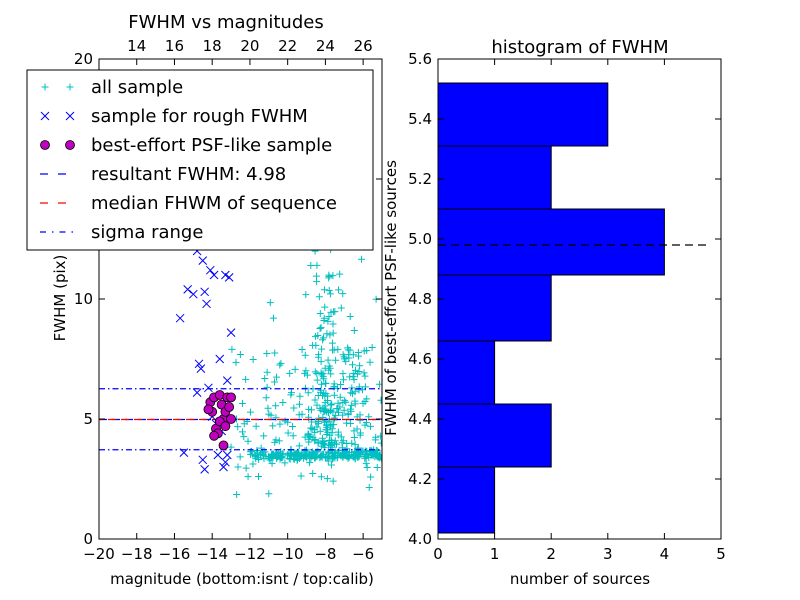 Image resolution: width=800 pixels, height=600 pixels. I want to click on x-tick-label: −14, so click(212, 554).